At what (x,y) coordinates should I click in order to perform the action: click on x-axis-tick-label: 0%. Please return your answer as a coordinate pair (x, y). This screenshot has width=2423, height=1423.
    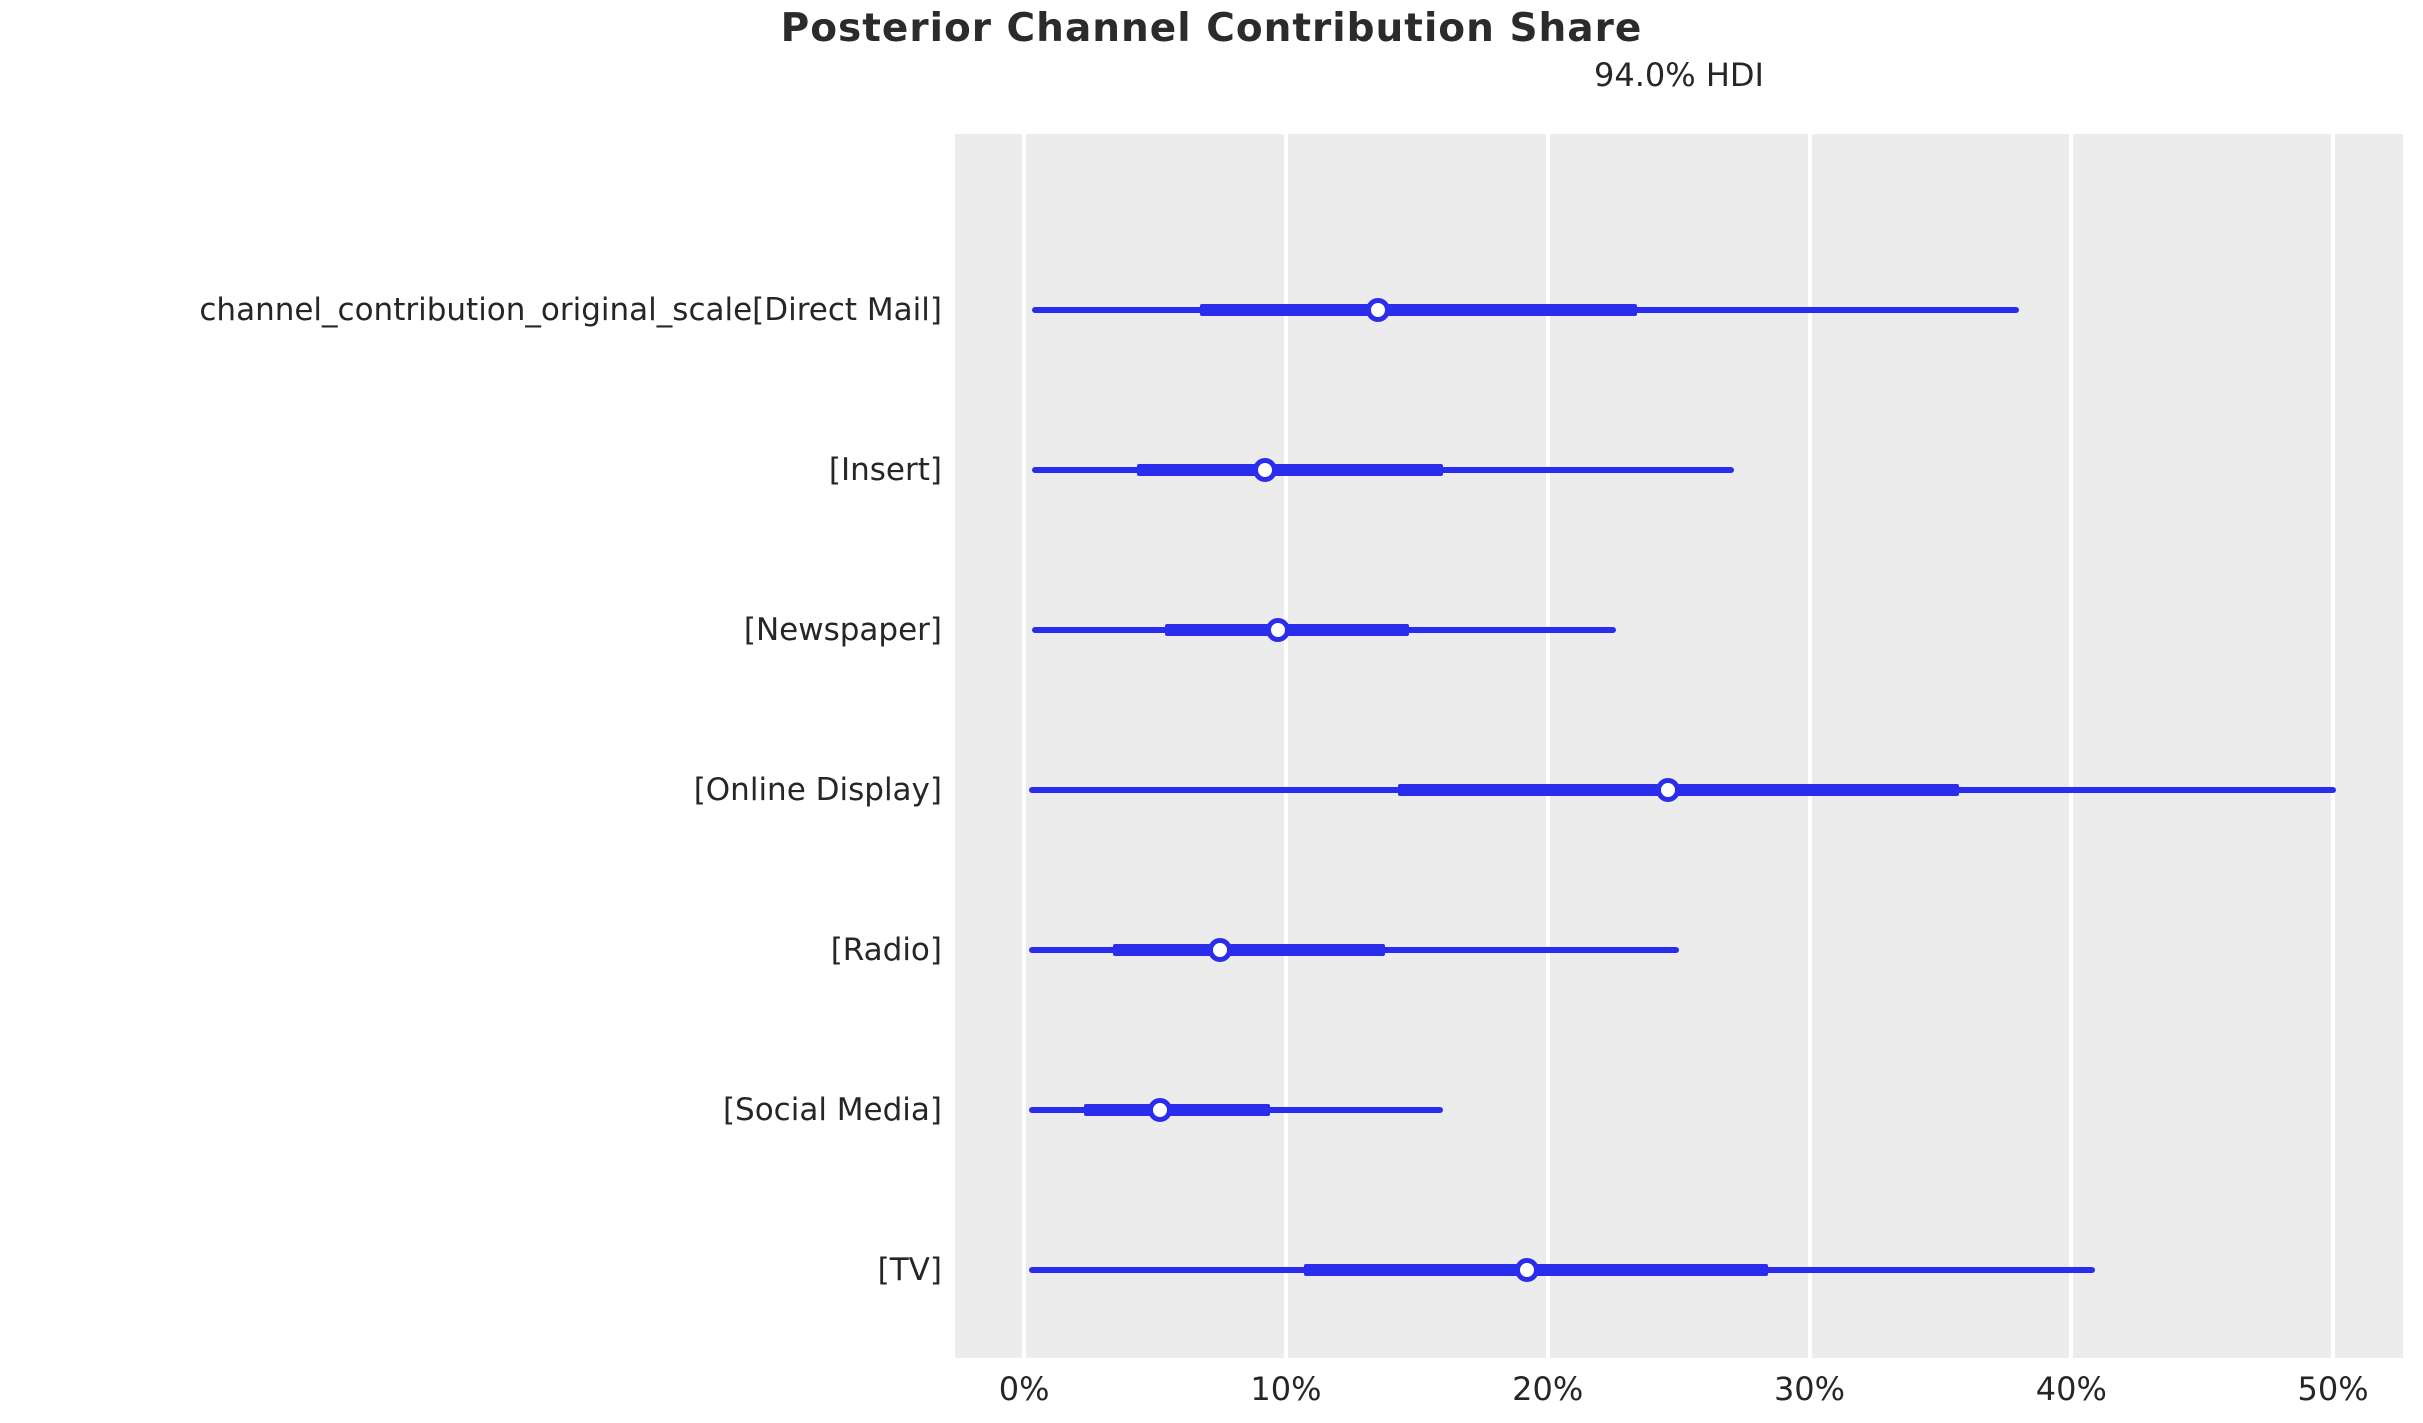
    Looking at the image, I should click on (1024, 1389).